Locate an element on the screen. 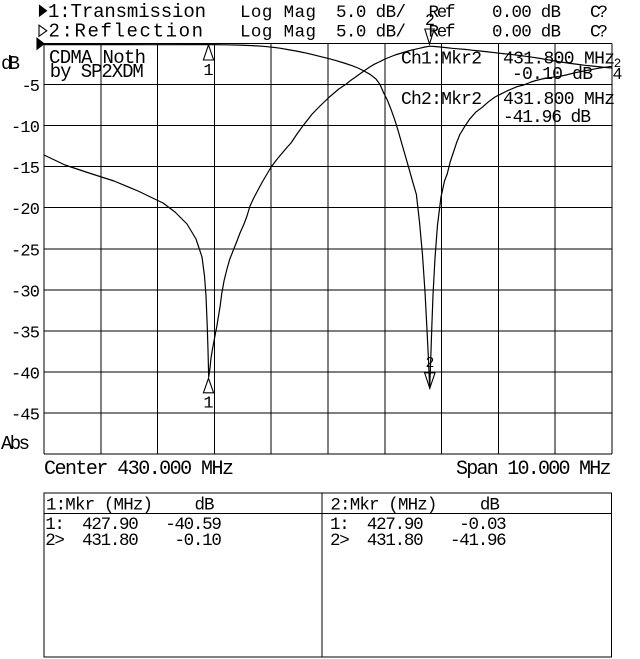  svg-text: -41.96 dB is located at coordinates (547, 118).